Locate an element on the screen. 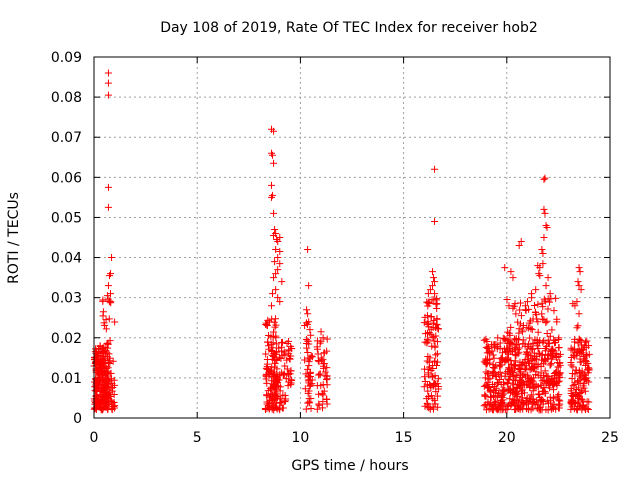 This screenshot has width=640, height=480. y-tick-label: 0.05 is located at coordinates (66, 218).